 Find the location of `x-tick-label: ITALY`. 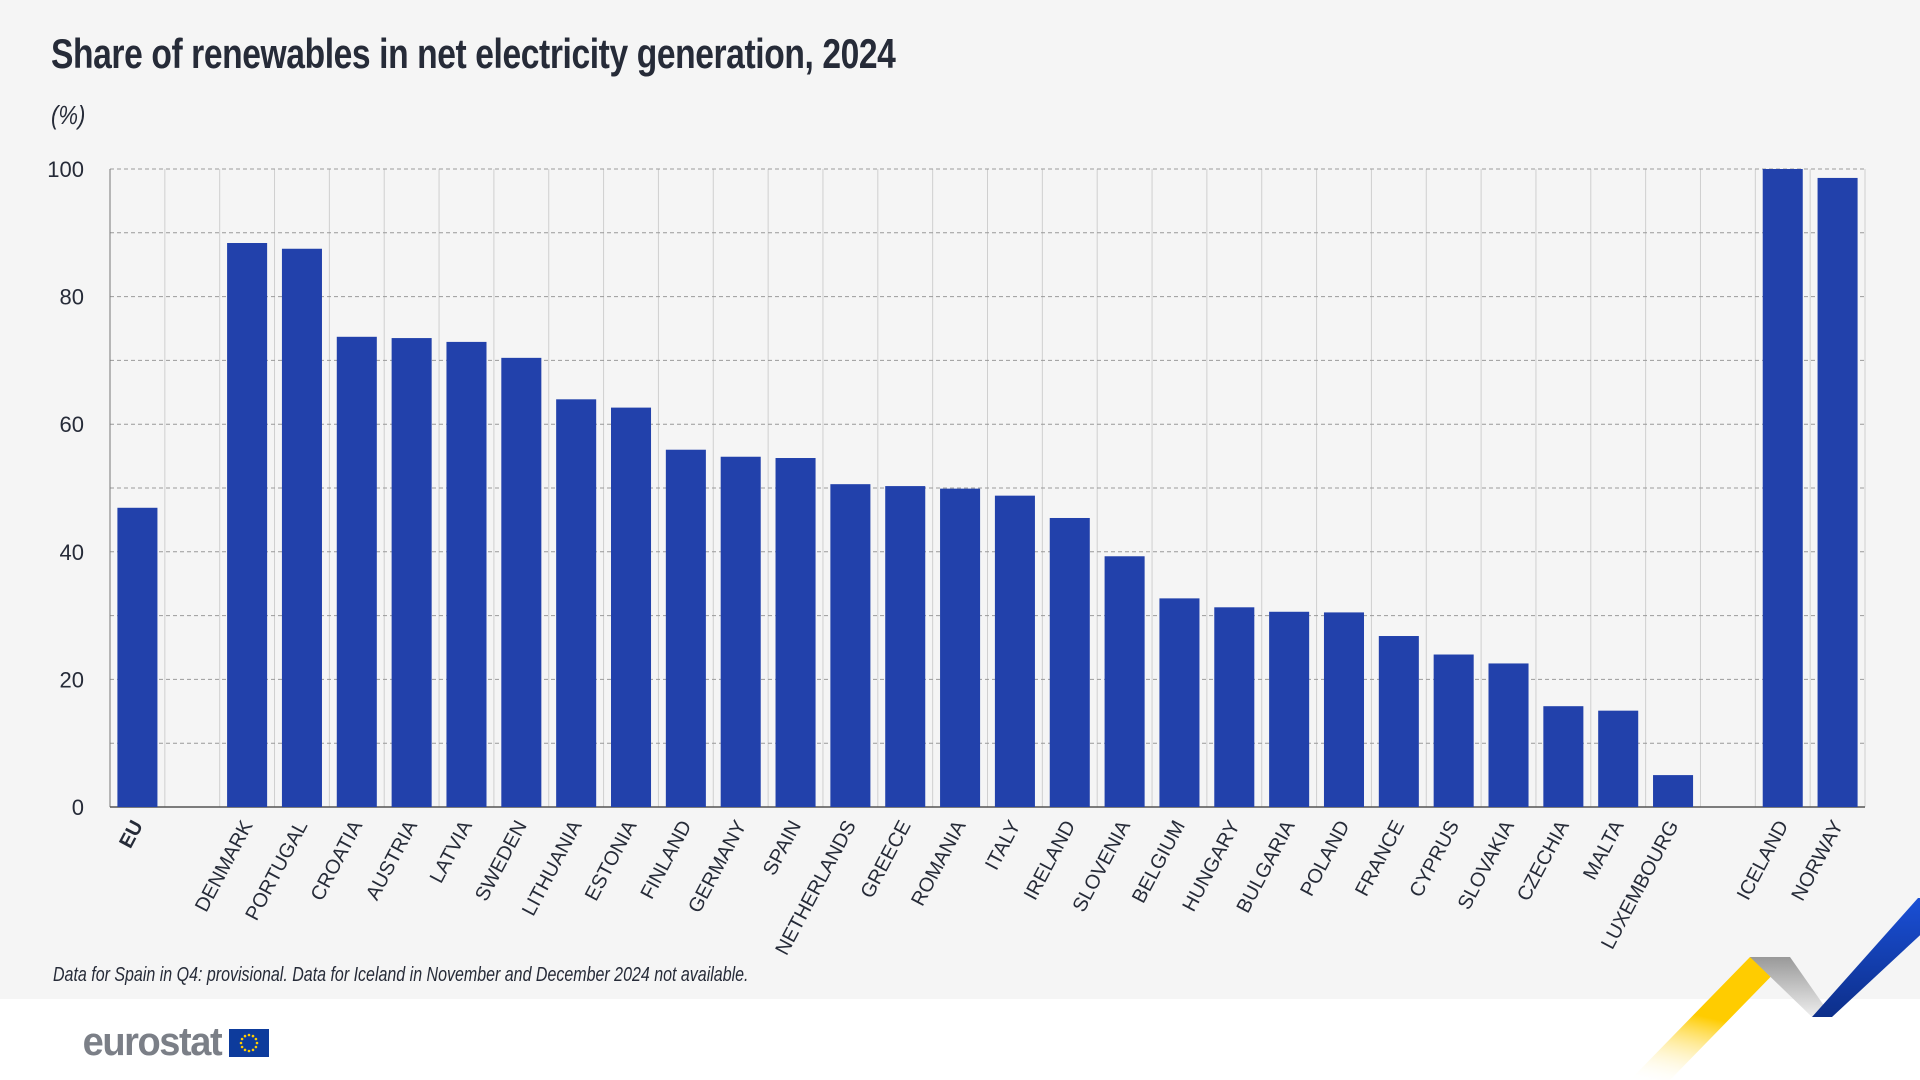

x-tick-label: ITALY is located at coordinates (1003, 845).